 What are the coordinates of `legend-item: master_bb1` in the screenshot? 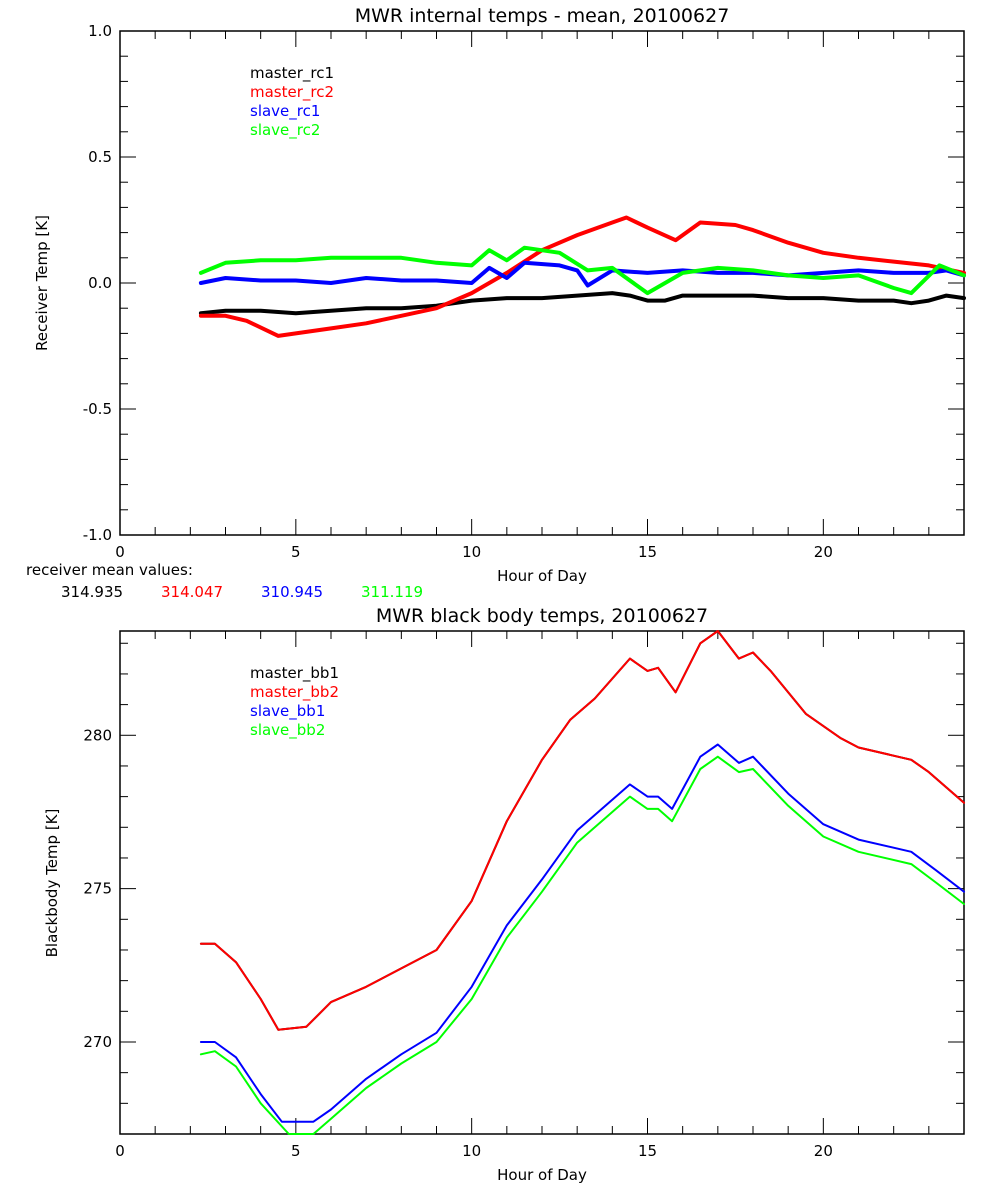 It's located at (294, 673).